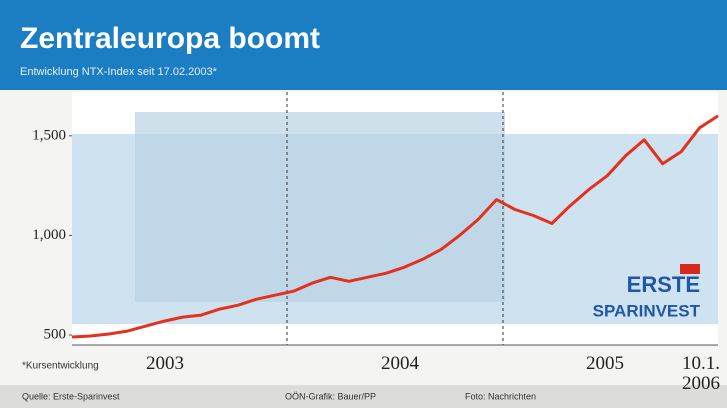 The width and height of the screenshot is (727, 408). Describe the element at coordinates (690, 269) in the screenshot. I see `logo-icon` at that location.